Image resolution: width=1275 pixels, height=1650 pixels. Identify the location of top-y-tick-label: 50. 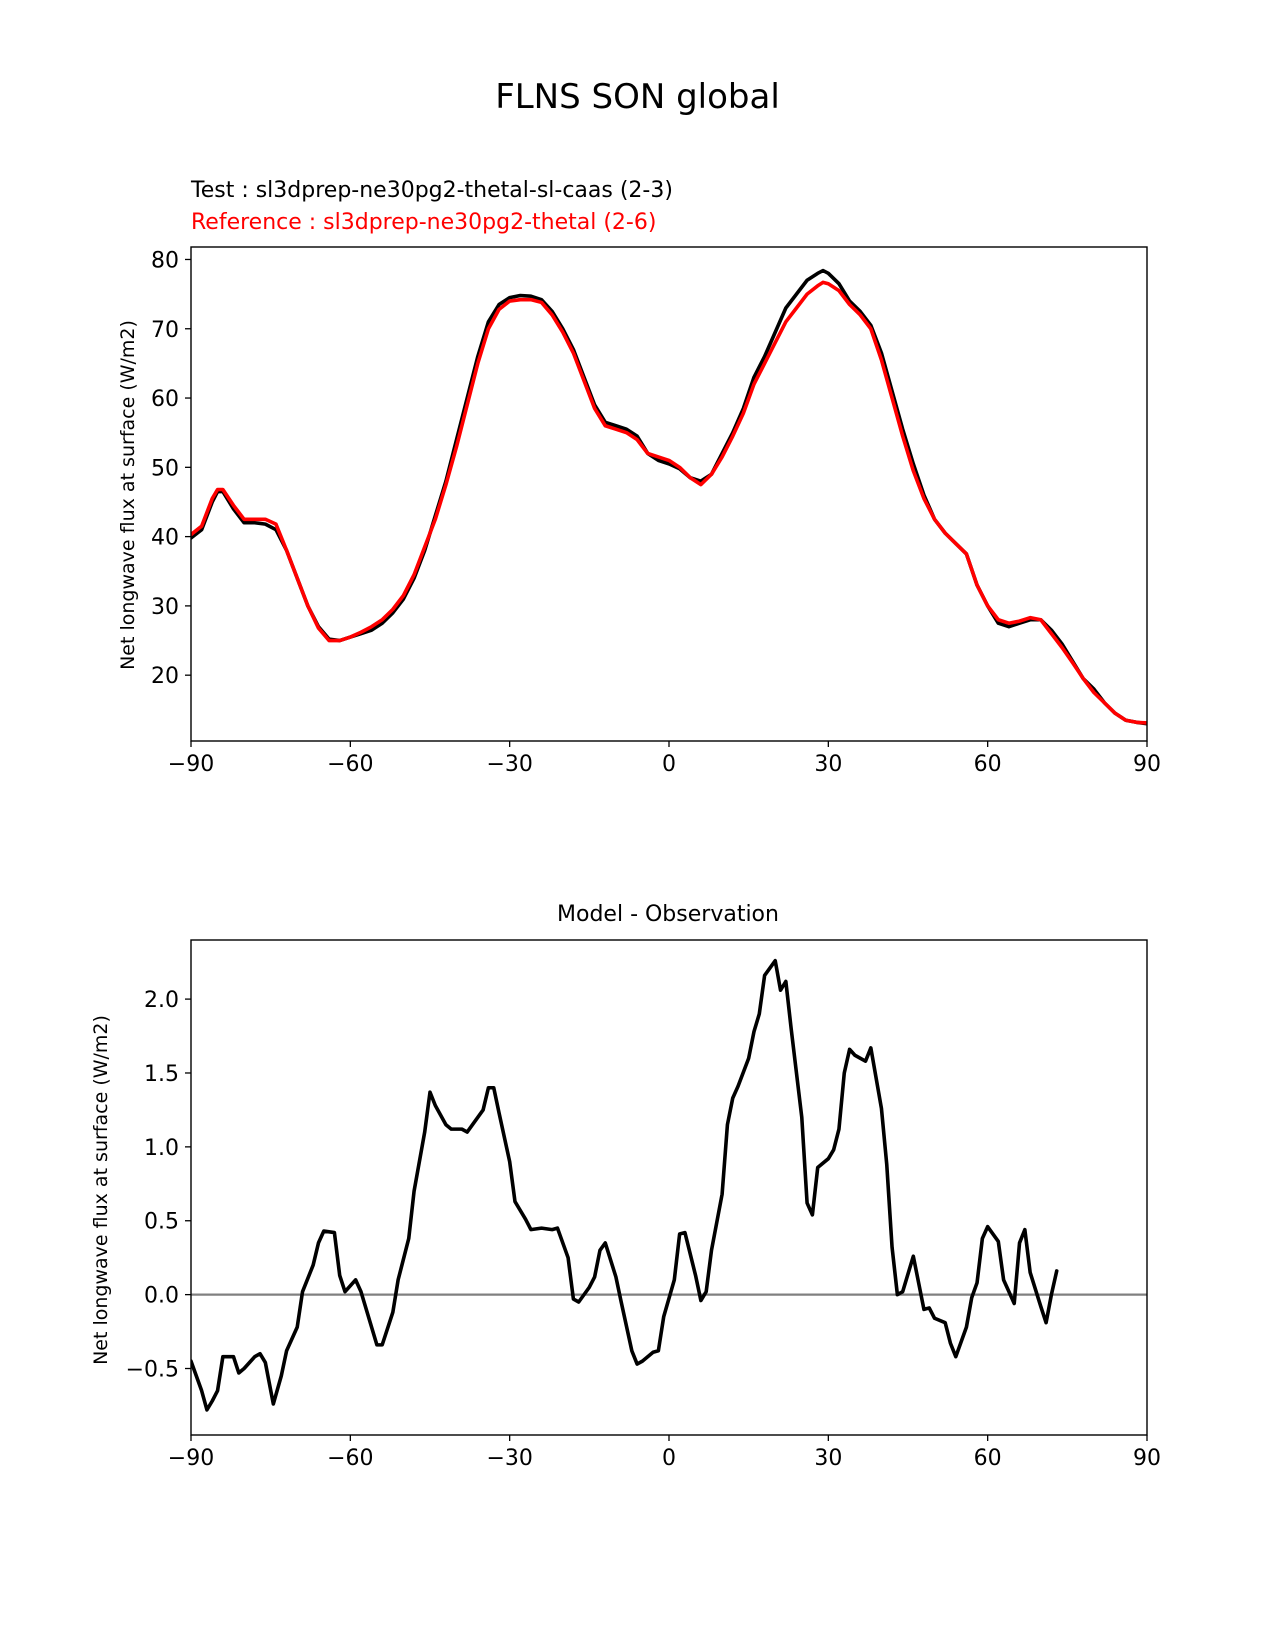
(165, 468).